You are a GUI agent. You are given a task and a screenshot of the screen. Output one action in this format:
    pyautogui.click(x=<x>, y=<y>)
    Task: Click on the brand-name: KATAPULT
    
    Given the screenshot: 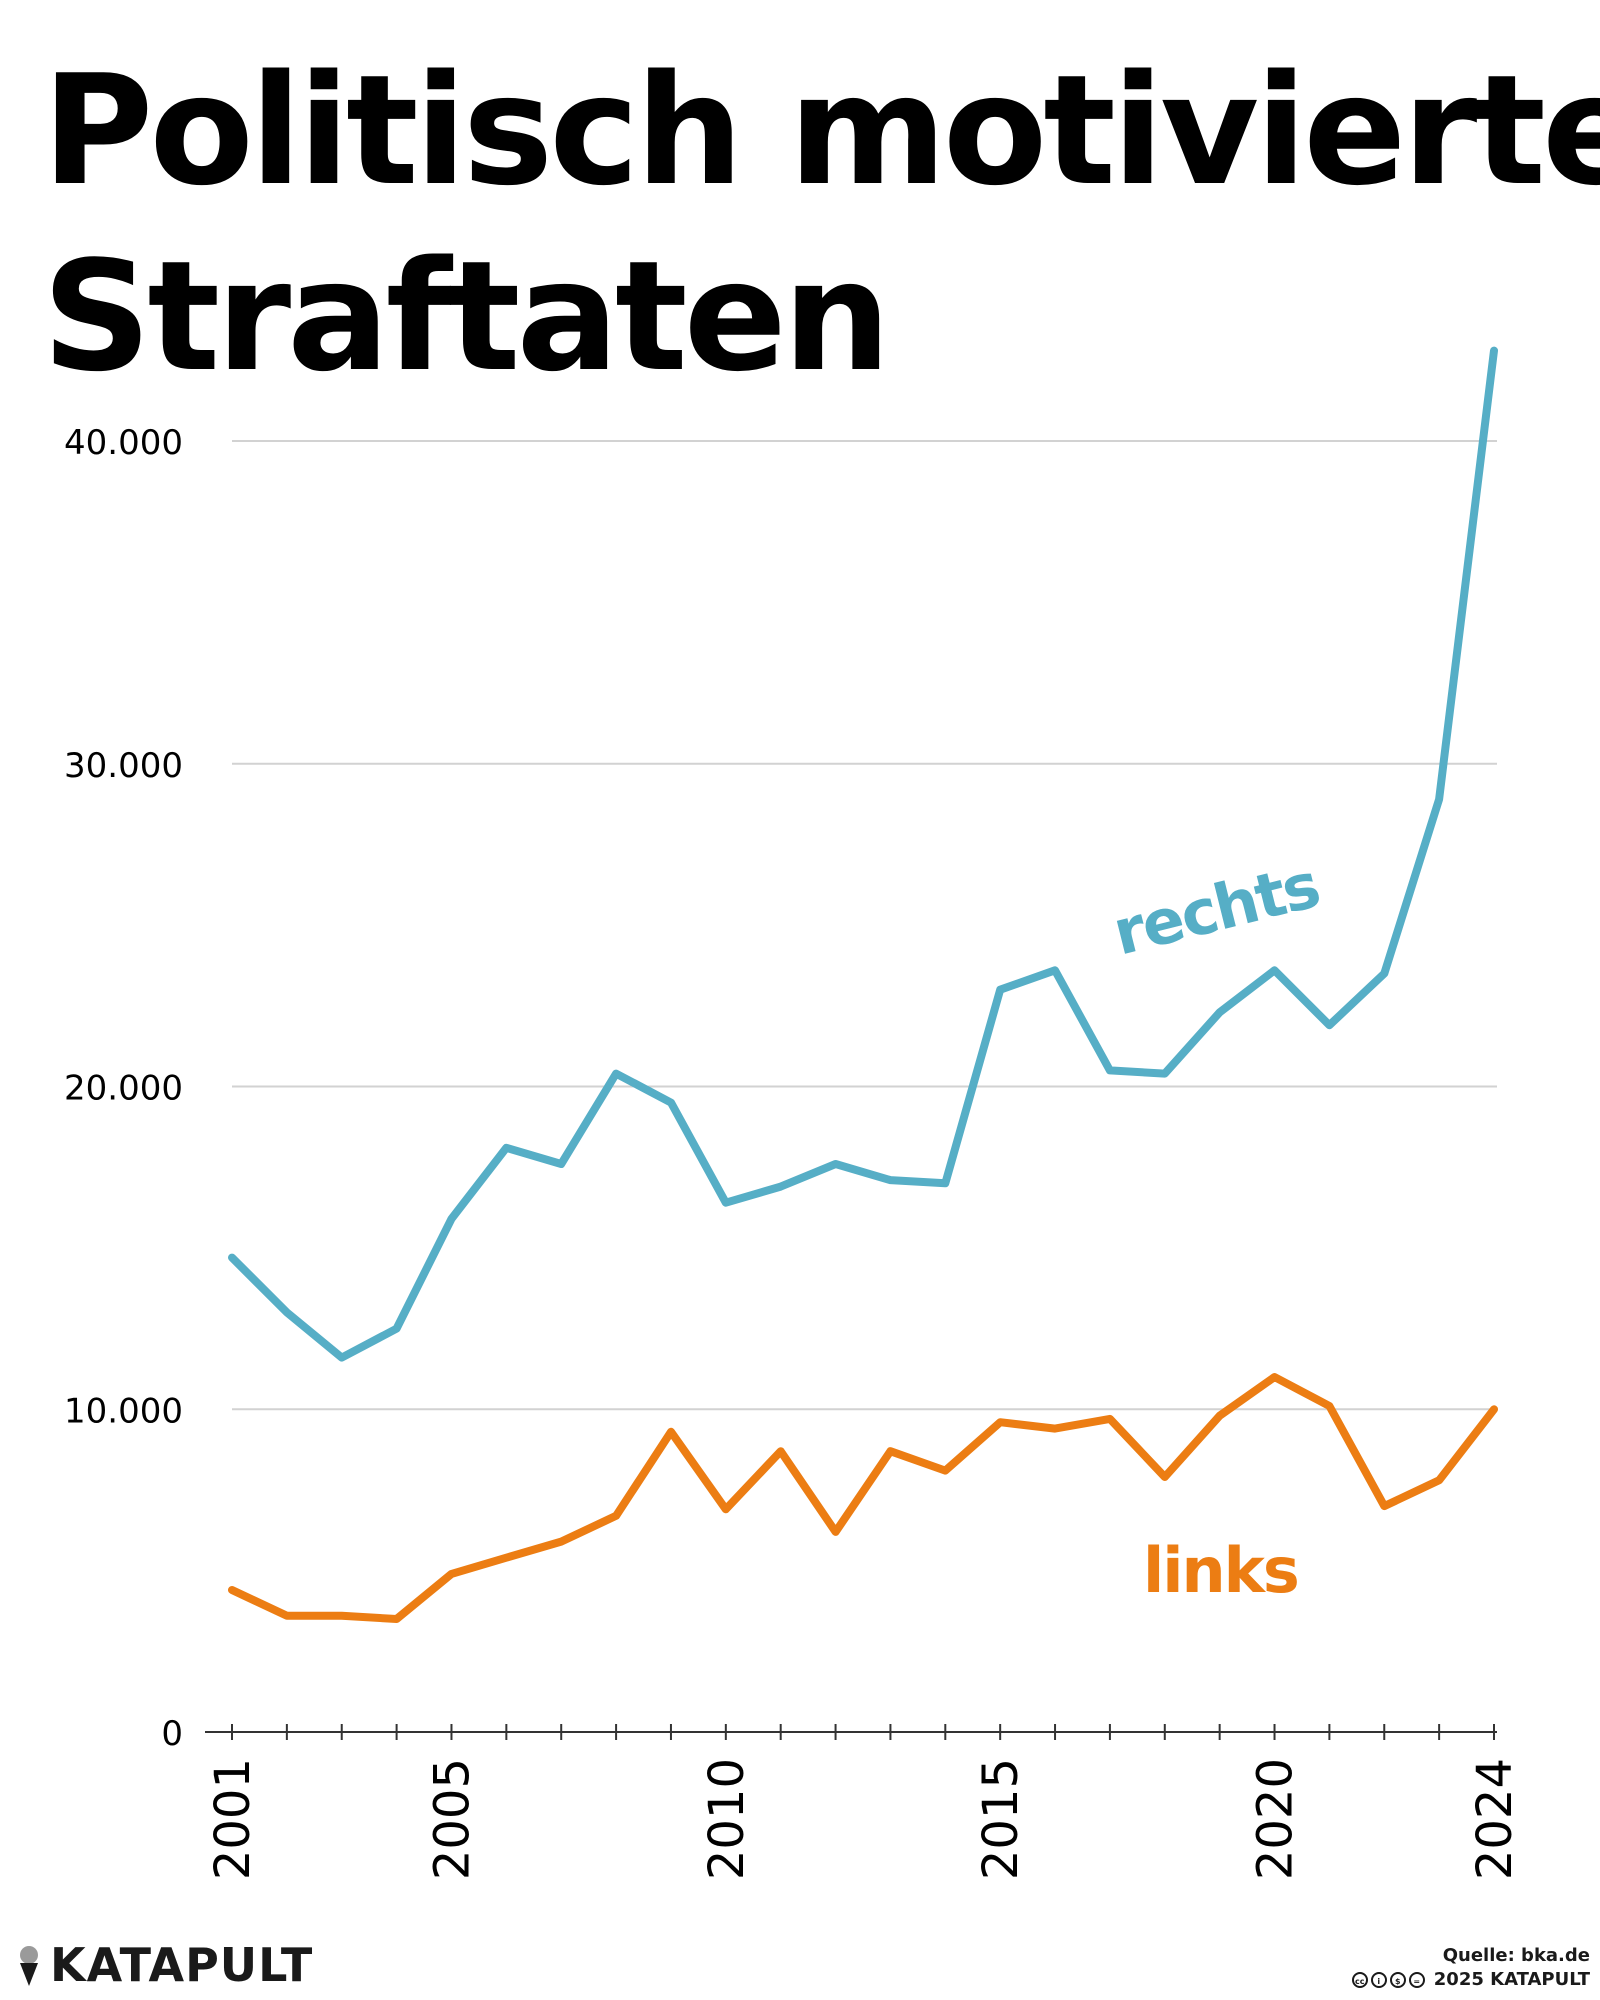 What is the action you would take?
    pyautogui.click(x=182, y=1965)
    